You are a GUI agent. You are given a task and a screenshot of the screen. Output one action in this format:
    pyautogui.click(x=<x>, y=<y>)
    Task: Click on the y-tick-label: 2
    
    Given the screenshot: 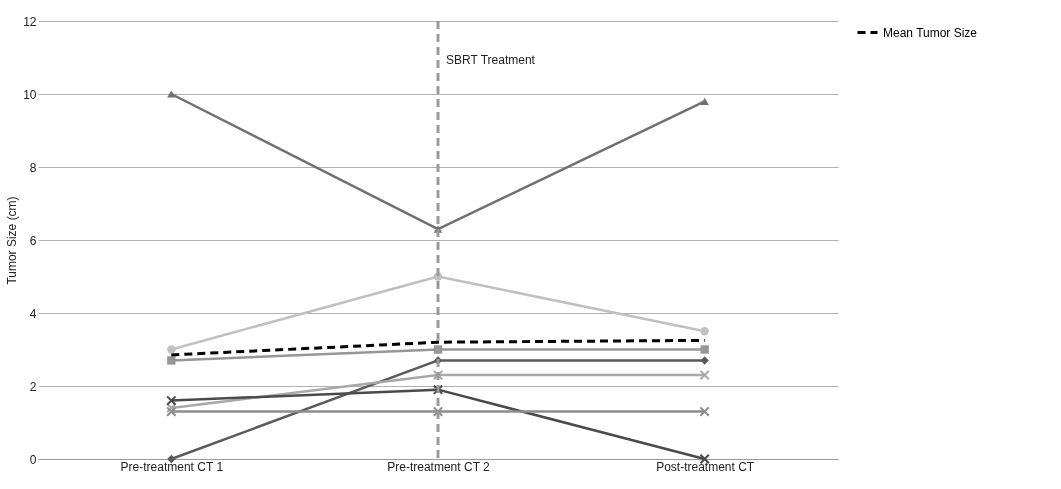 What is the action you would take?
    pyautogui.click(x=33, y=386)
    